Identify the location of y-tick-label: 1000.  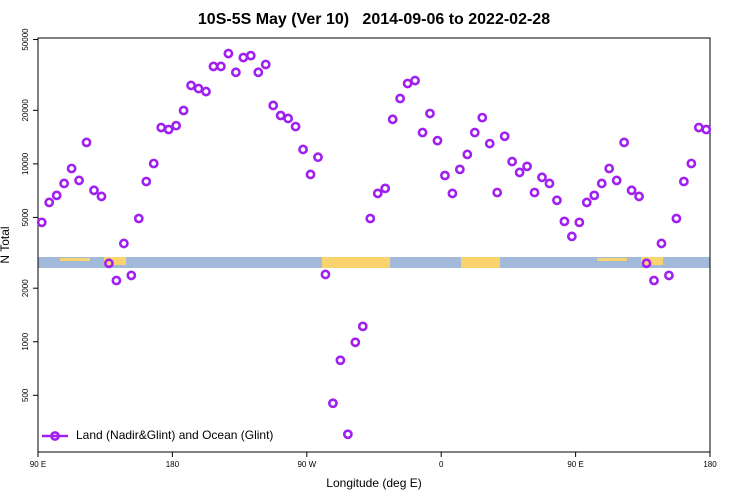
(25, 341).